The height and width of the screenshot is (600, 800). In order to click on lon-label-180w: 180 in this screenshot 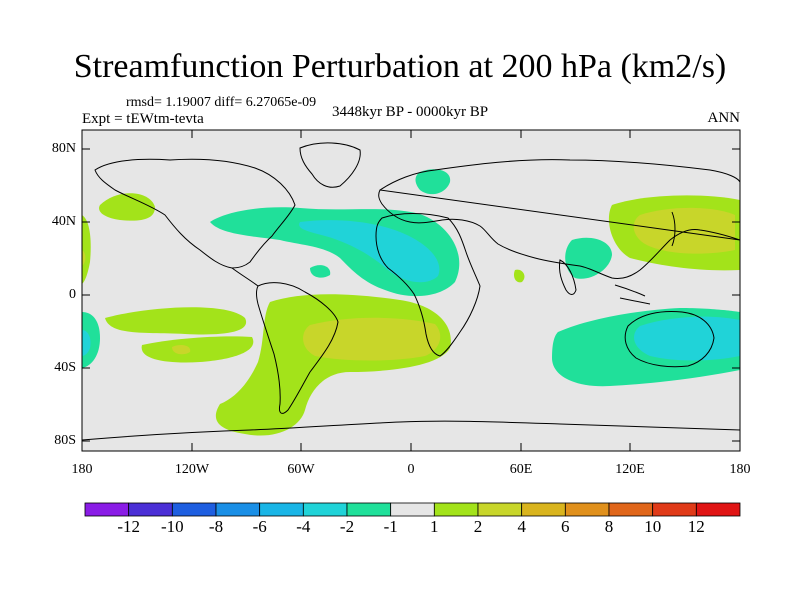, I will do `click(82, 469)`.